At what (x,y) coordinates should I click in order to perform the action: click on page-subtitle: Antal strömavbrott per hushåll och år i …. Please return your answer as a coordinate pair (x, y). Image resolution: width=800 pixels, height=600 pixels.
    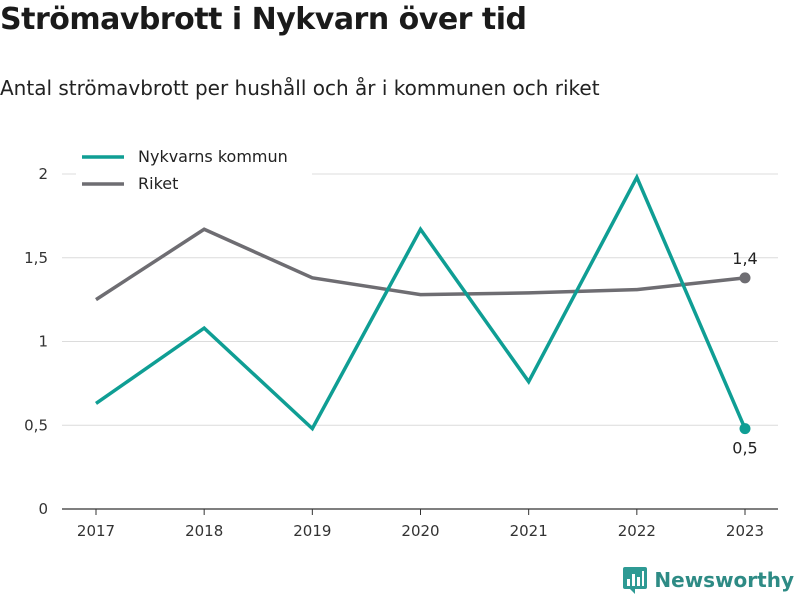
    Looking at the image, I should click on (300, 88).